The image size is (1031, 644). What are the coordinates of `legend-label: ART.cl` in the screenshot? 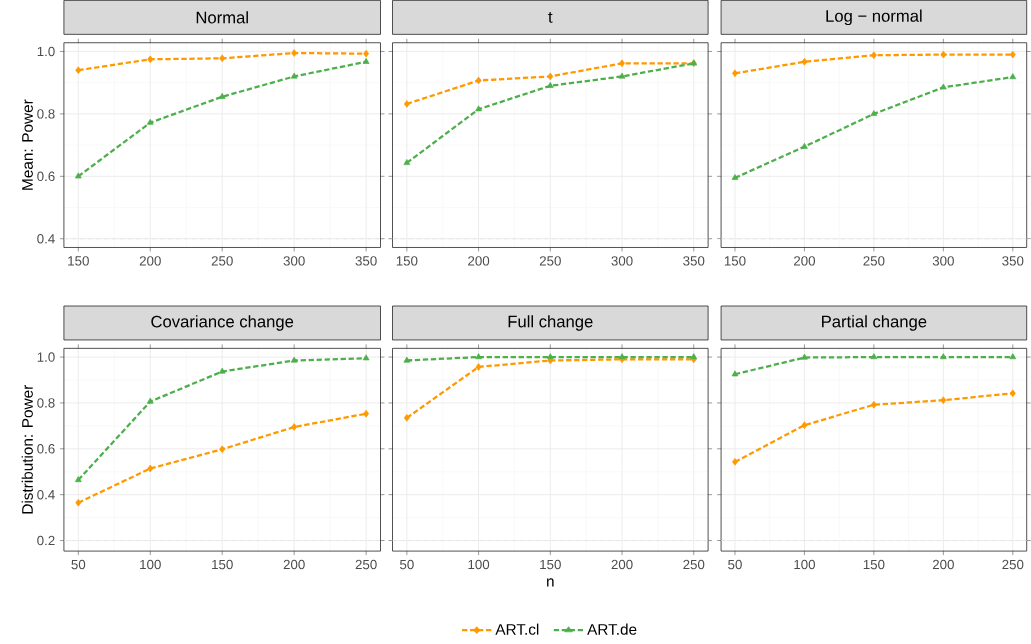 It's located at (517, 629).